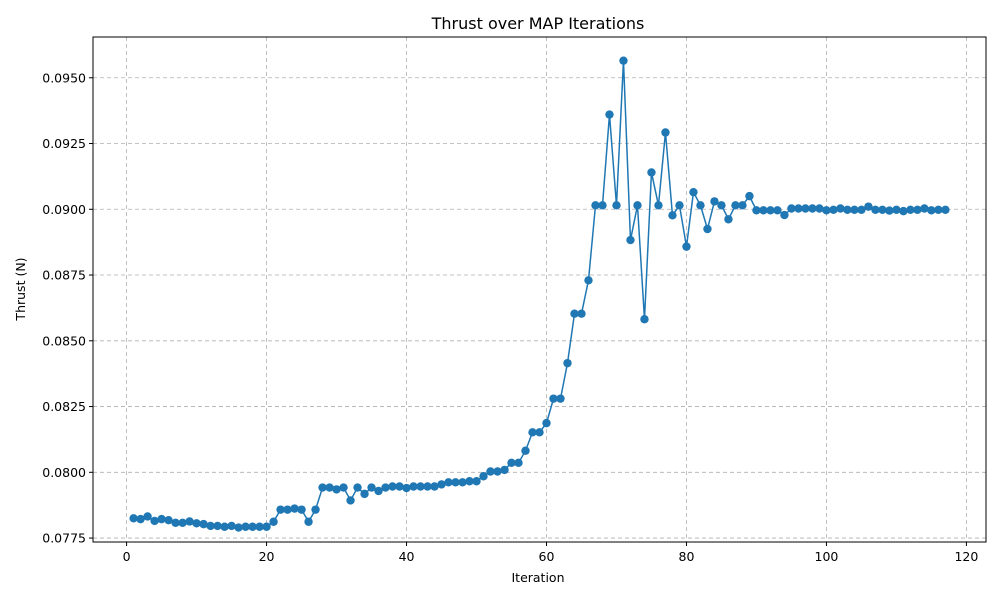 Image resolution: width=1000 pixels, height=600 pixels. I want to click on x-axis-ticks: 0 20 40 60 80 100 120, so click(550, 553).